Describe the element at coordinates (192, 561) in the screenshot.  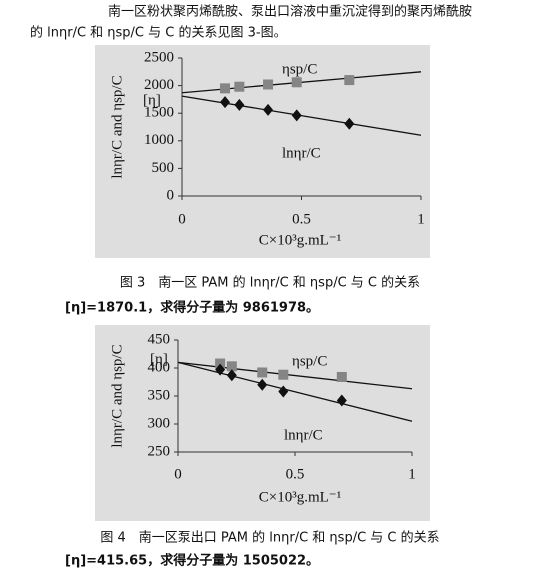
I see `figure-note: [η]=415.65，求得分子量为 1505022。` at that location.